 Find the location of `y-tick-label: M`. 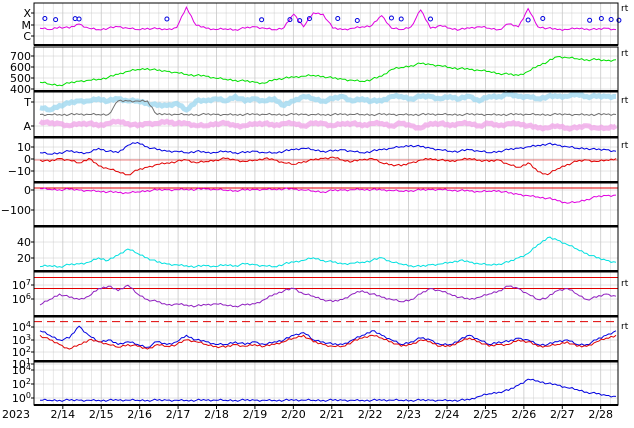

y-tick-label: M is located at coordinates (27, 25).